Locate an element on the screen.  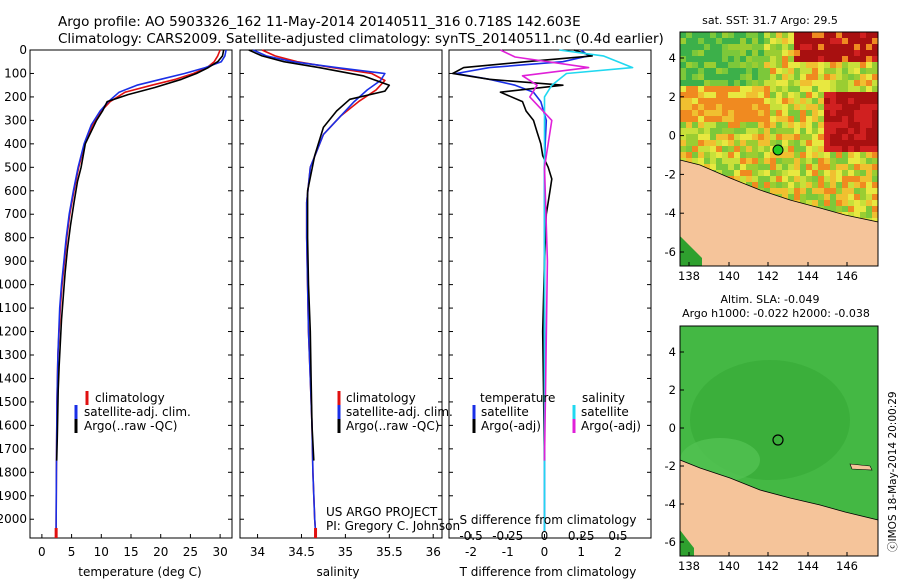
salinity-satellite-line is located at coordinates (319, 290).